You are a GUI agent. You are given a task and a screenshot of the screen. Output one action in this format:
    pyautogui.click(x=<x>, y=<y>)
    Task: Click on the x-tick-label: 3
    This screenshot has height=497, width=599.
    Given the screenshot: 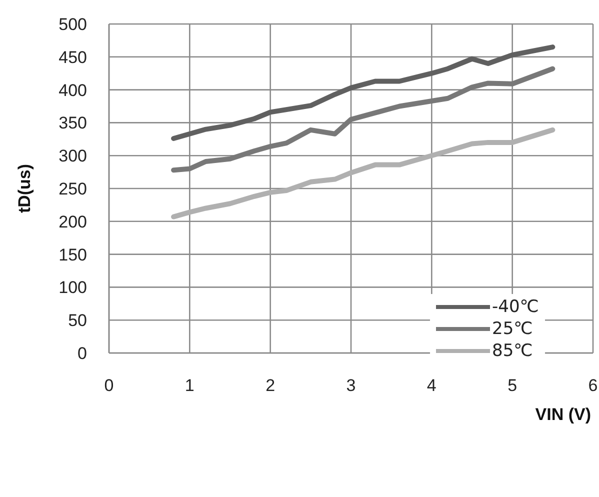 What is the action you would take?
    pyautogui.click(x=351, y=386)
    